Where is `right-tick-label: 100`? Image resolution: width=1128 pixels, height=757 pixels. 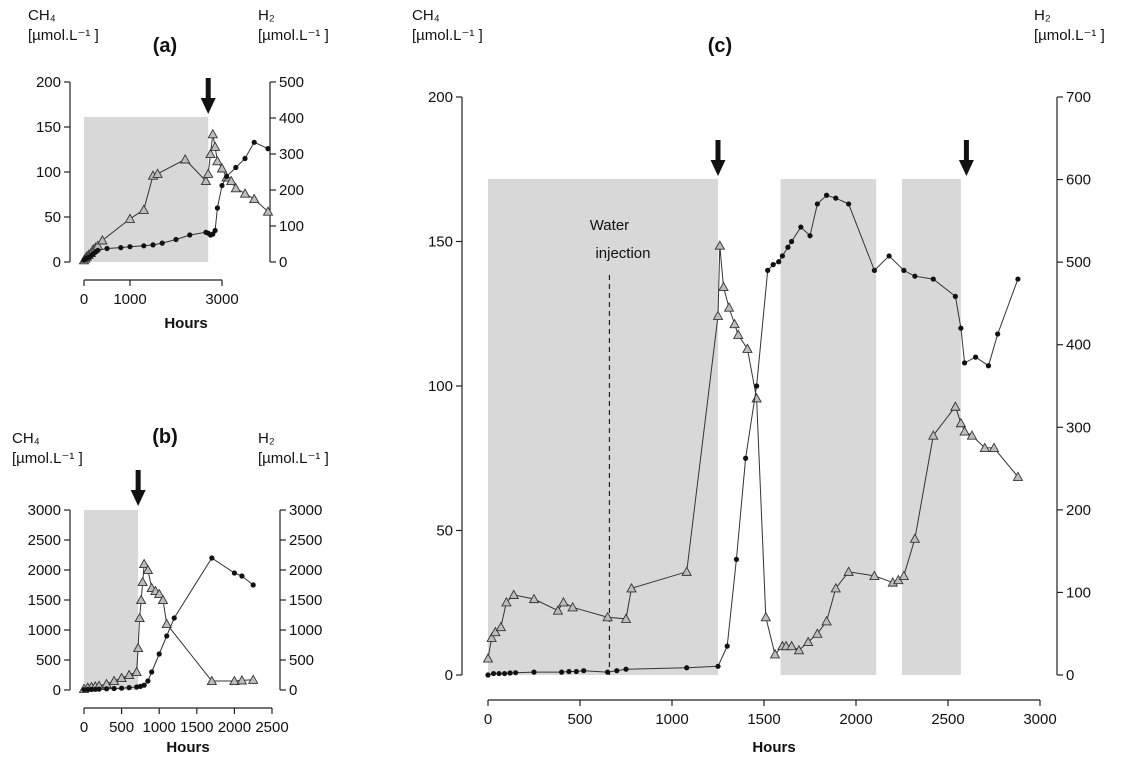
right-tick-label: 100 is located at coordinates (291, 226).